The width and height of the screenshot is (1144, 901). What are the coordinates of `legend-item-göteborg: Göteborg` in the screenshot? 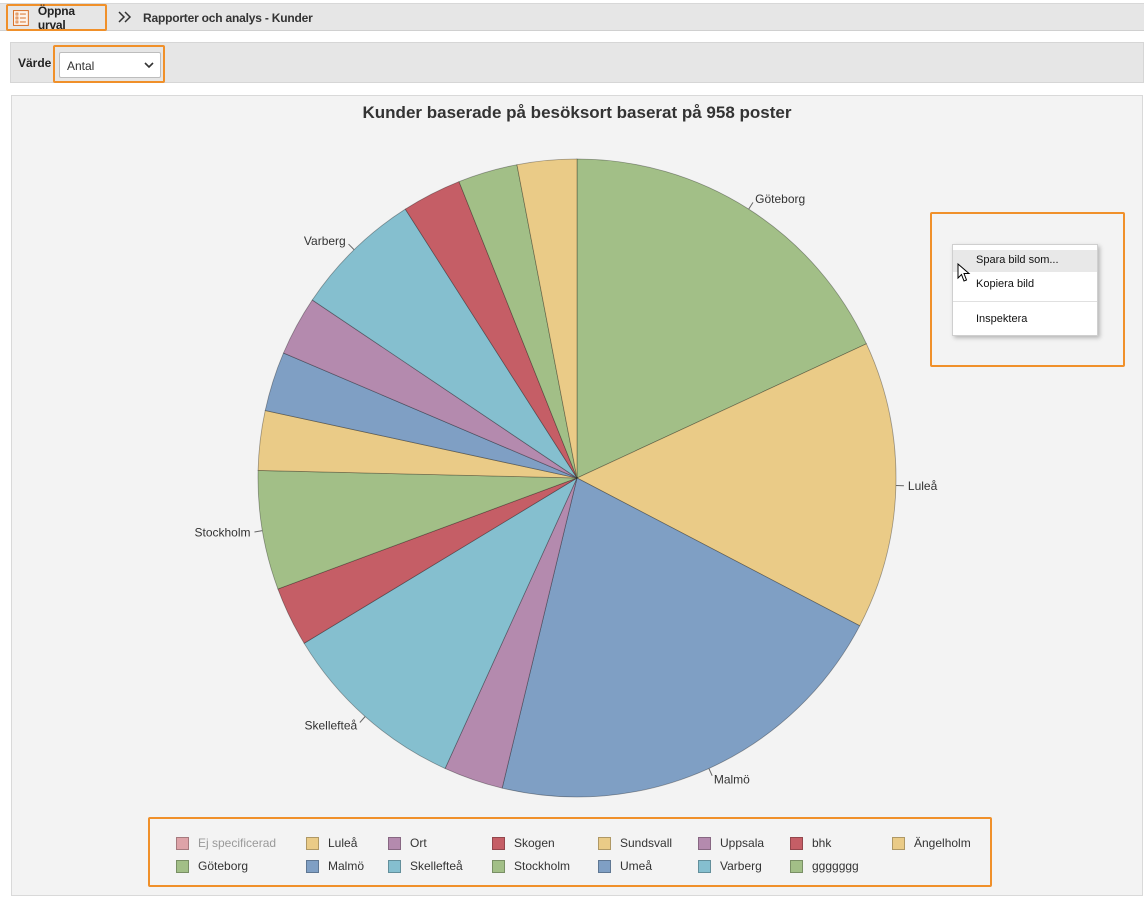 It's located at (212, 866).